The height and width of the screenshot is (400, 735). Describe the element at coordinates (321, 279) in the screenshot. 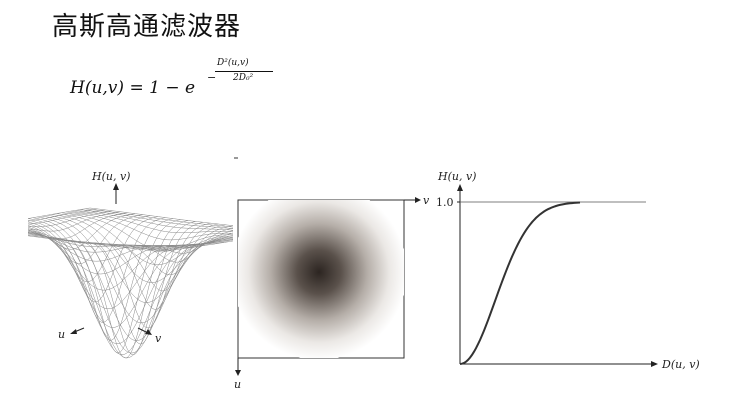

I see `dark-center-blob` at that location.